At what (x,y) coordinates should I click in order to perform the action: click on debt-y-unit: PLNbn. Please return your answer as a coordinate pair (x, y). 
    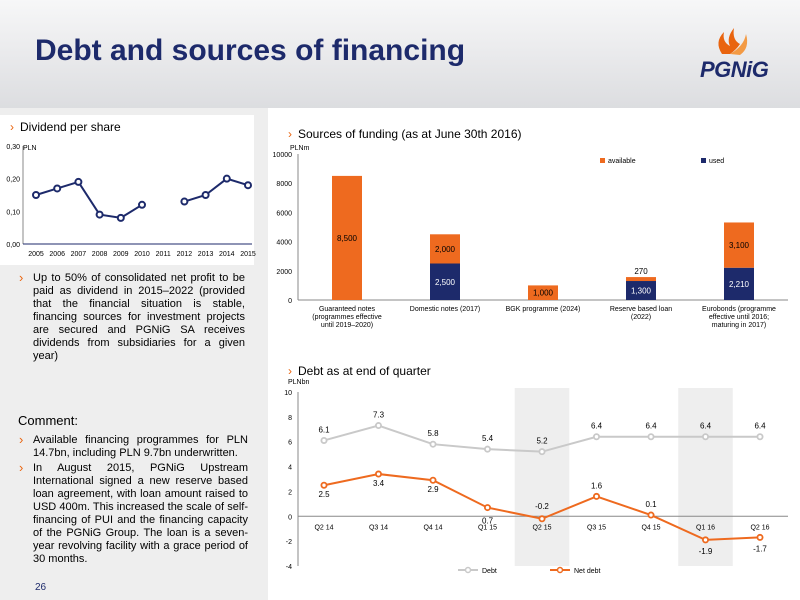
    Looking at the image, I should click on (299, 382).